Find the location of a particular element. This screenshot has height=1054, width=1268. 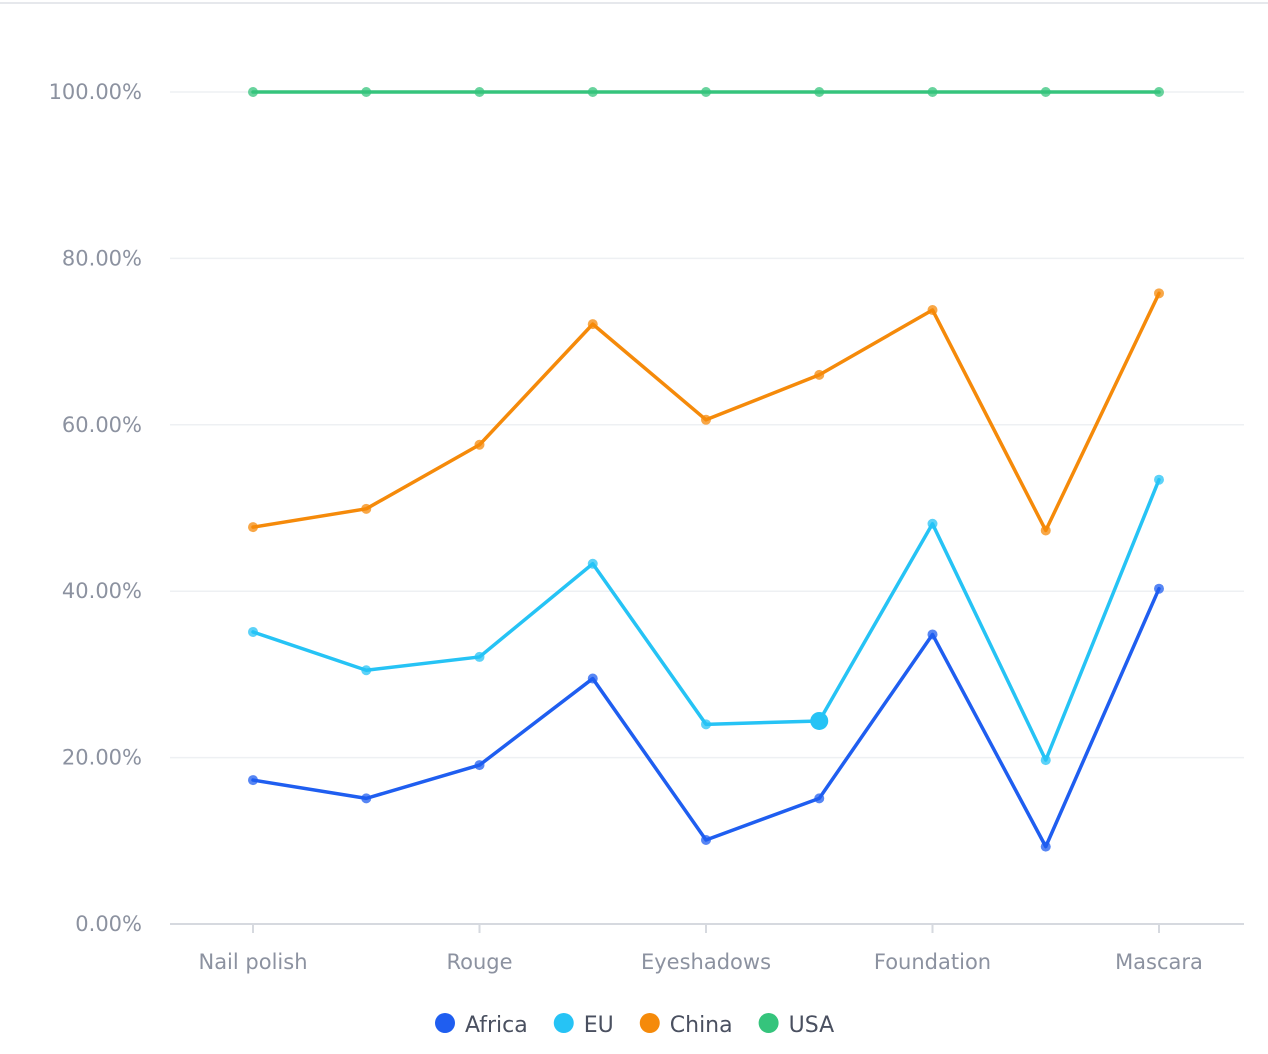

y-tick-label: 20.00% is located at coordinates (102, 758).